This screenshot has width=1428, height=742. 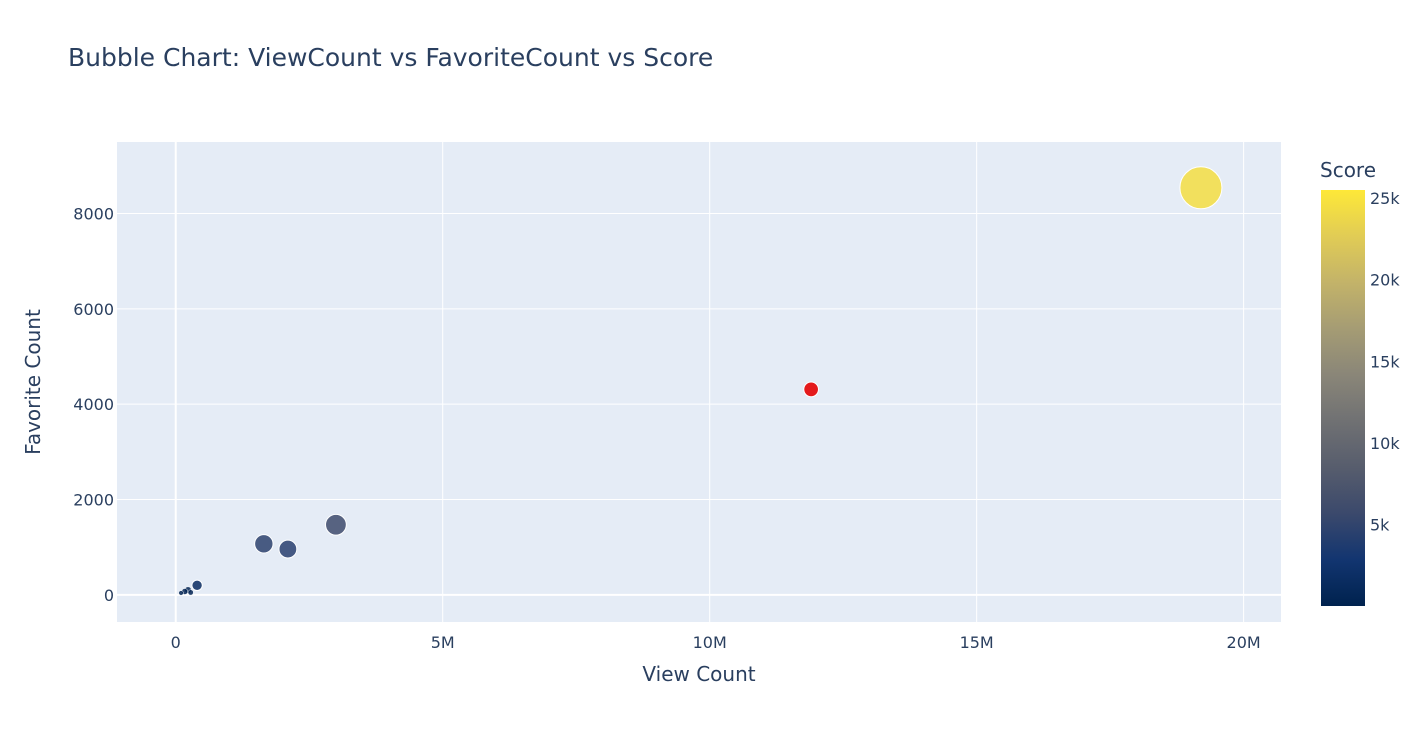 I want to click on y-tick-label: 6000, so click(x=93, y=309).